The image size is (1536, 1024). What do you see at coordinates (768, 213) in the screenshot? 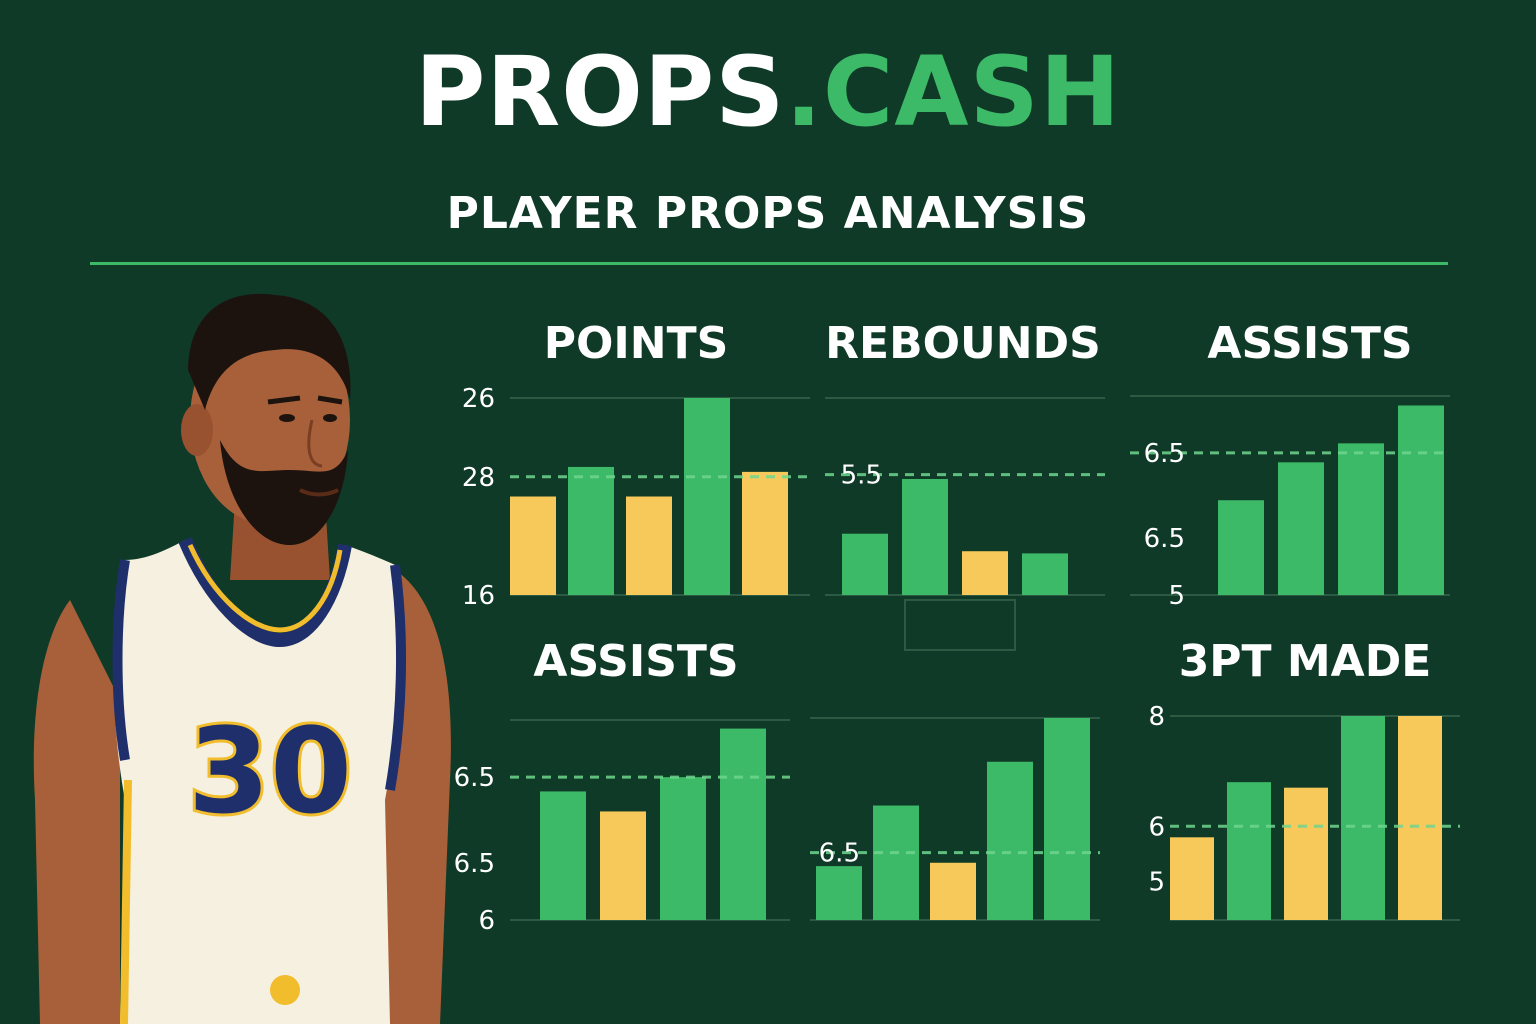
I see `page-subtitle: PLAYER PROPS ANALYSIS` at bounding box center [768, 213].